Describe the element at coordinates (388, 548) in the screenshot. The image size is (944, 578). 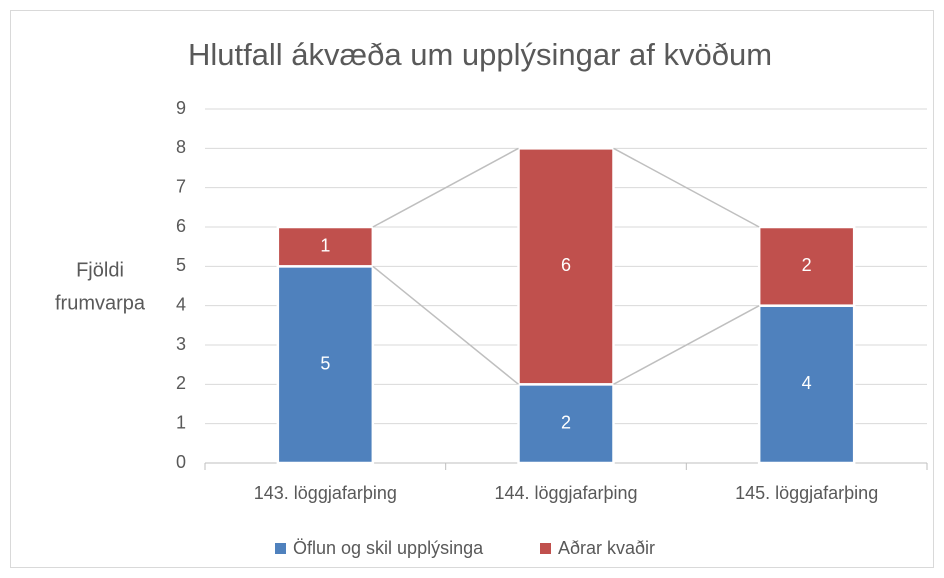
I see `legend-label: Öflun og skil upplýsinga` at that location.